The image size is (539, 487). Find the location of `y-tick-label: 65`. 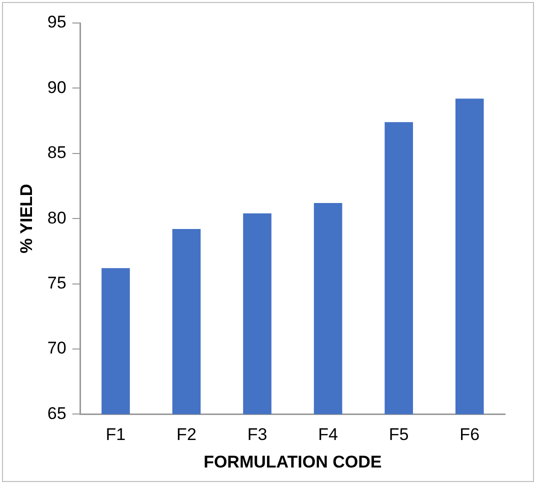

y-tick-label: 65 is located at coordinates (56, 413).